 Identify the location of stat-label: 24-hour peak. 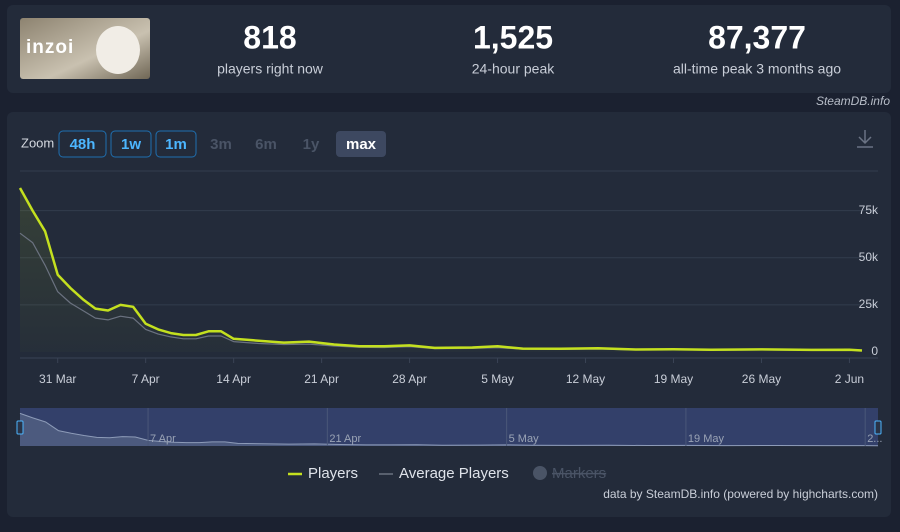
(514, 69).